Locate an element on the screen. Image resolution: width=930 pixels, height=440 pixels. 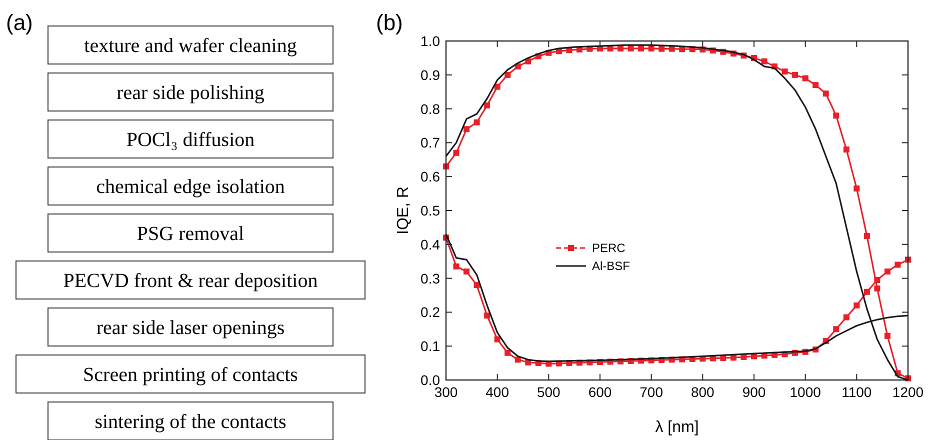
y-tick-label: 0.1 is located at coordinates (430, 346).